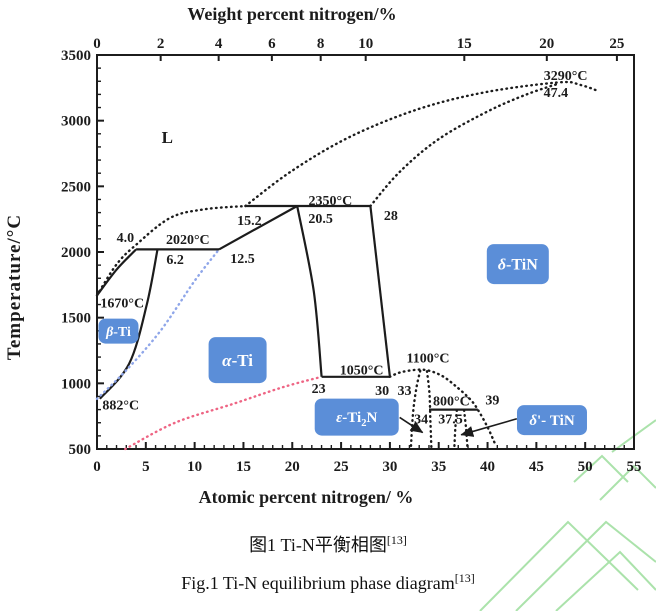 This screenshot has height=611, width=656. What do you see at coordinates (292, 467) in the screenshot?
I see `bottom-tick-label: 20` at bounding box center [292, 467].